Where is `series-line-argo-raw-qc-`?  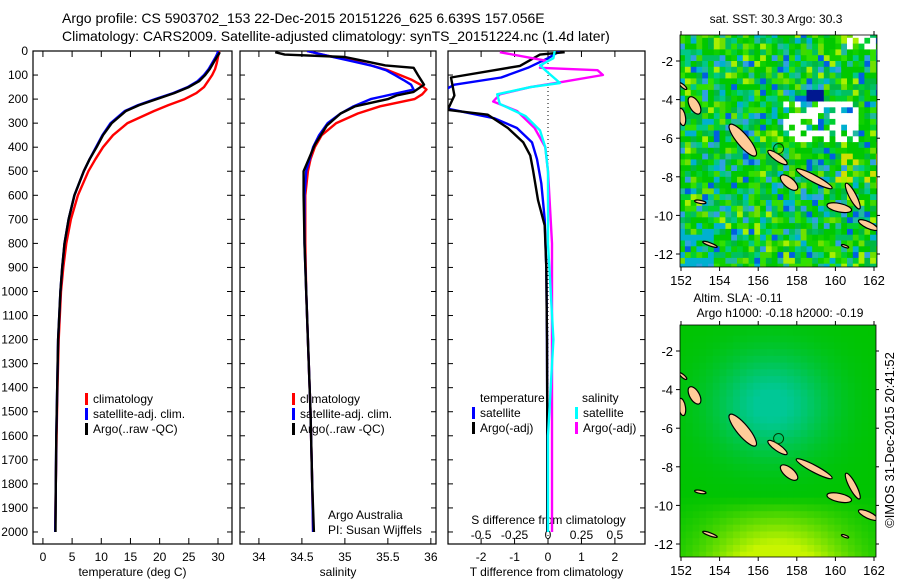 series-line-argo-raw-qc- is located at coordinates (350, 292).